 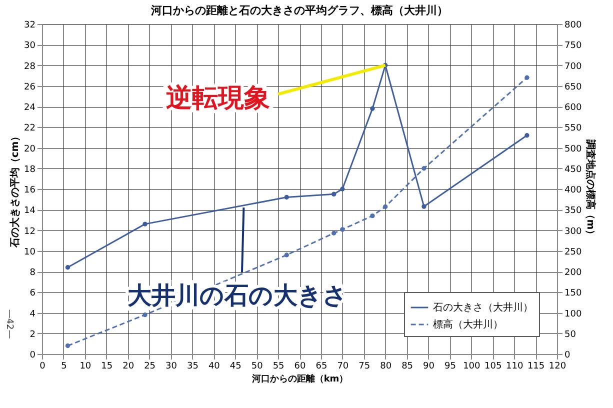 What do you see at coordinates (30, 149) in the screenshot?
I see `y-tick-label: 20` at bounding box center [30, 149].